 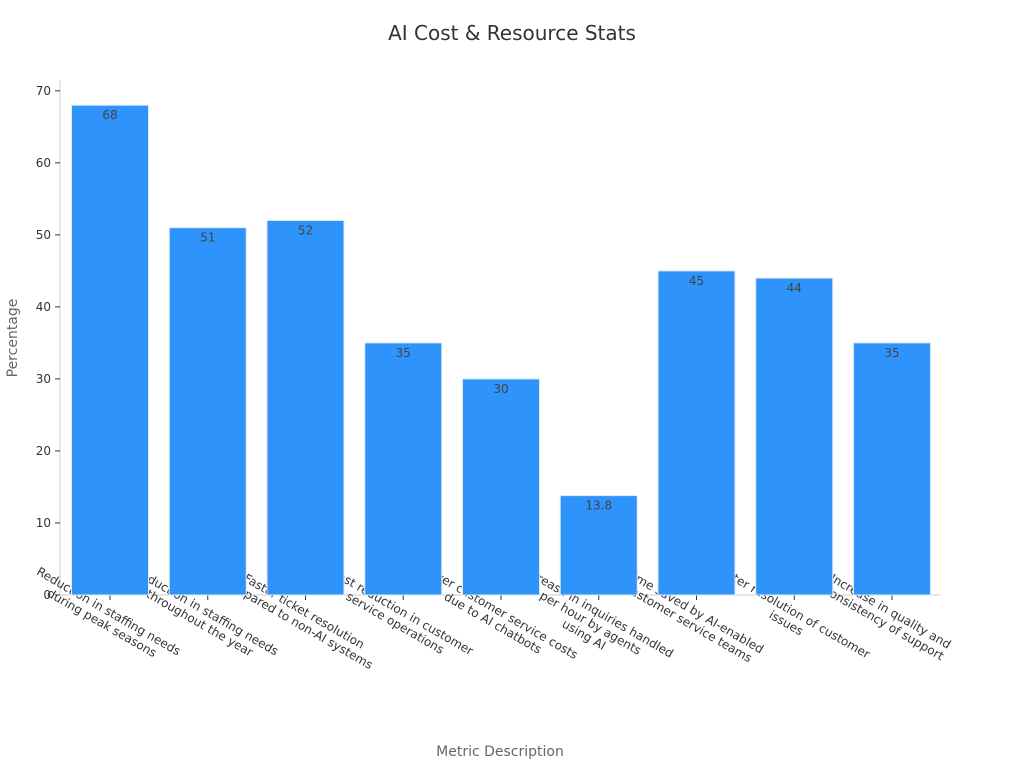 I want to click on data-label: 30, so click(x=500, y=389).